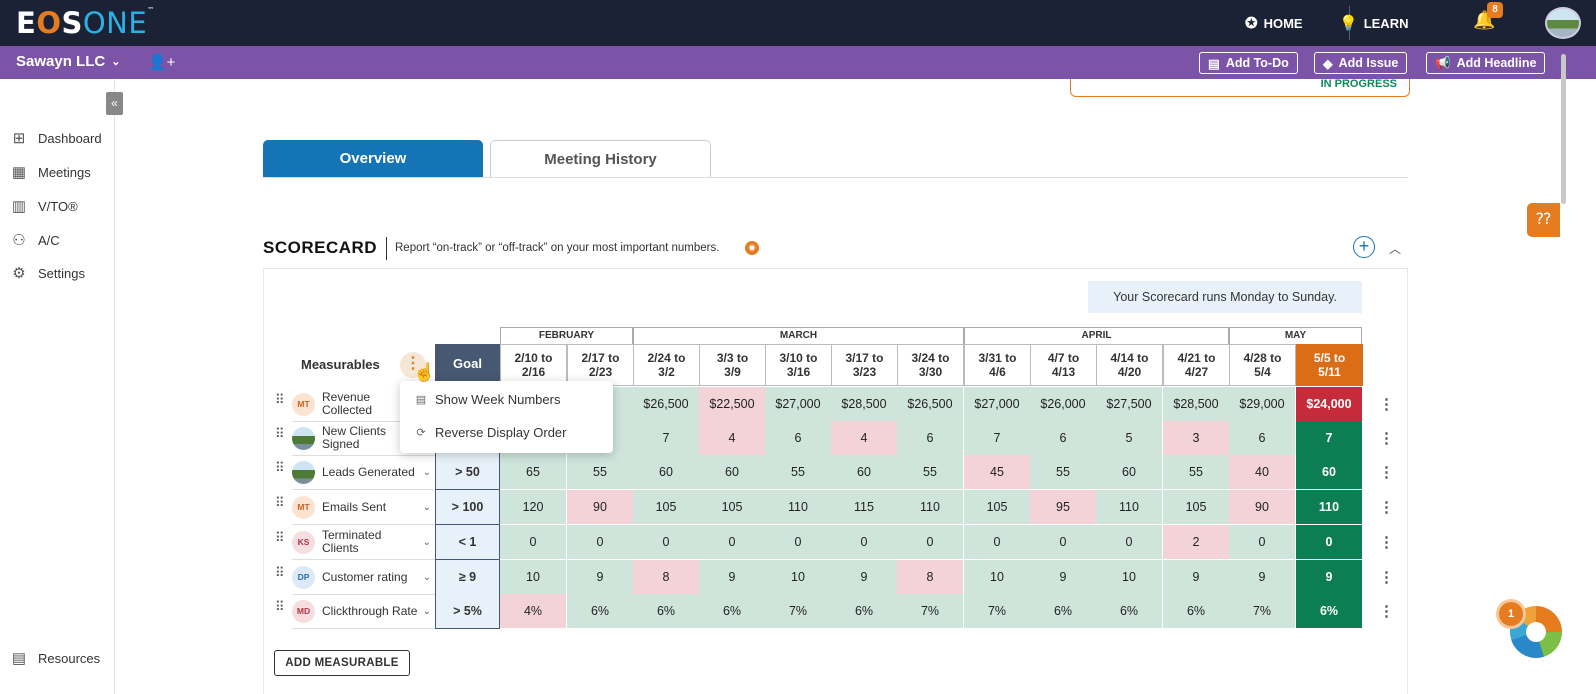 The image size is (1596, 694). Describe the element at coordinates (56, 138) in the screenshot. I see `sidebar-item-dashboard: ⊞ Dashboard` at that location.